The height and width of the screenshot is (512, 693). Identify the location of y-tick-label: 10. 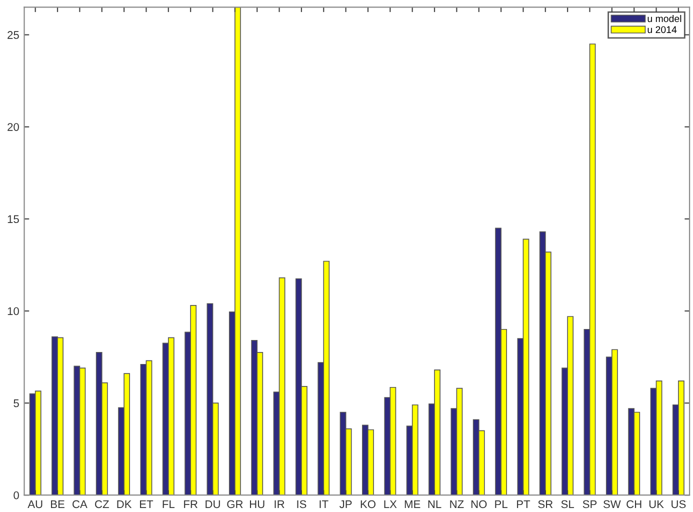
(13, 311).